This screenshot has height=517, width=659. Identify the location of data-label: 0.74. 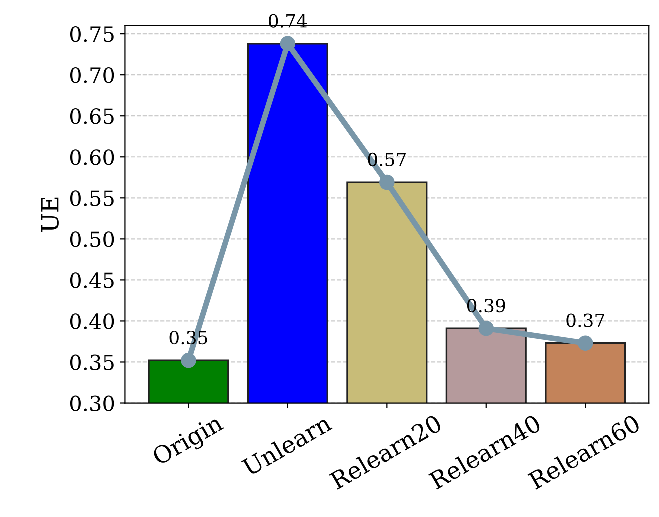
(288, 21).